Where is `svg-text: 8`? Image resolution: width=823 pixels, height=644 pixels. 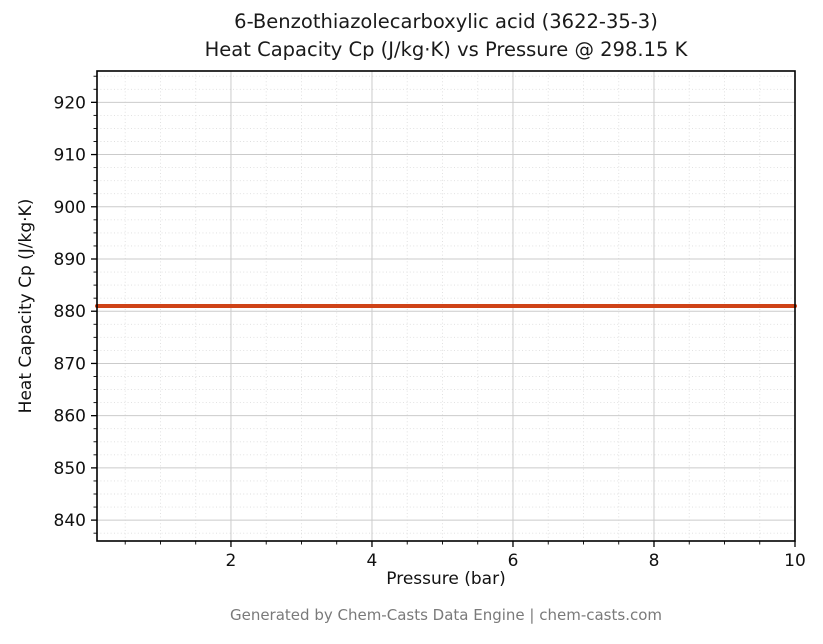 svg-text: 8 is located at coordinates (654, 561).